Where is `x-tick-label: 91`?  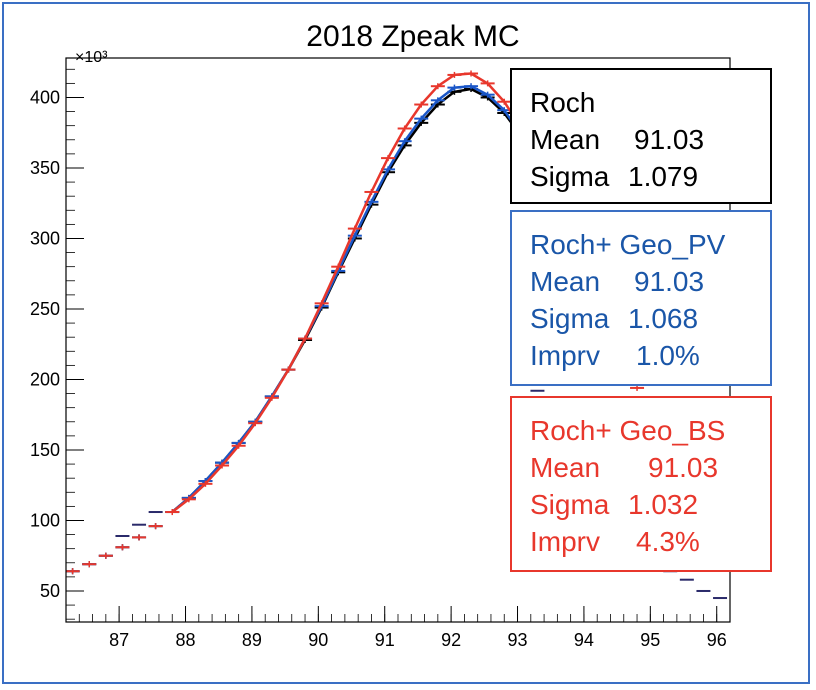 x-tick-label: 91 is located at coordinates (385, 640).